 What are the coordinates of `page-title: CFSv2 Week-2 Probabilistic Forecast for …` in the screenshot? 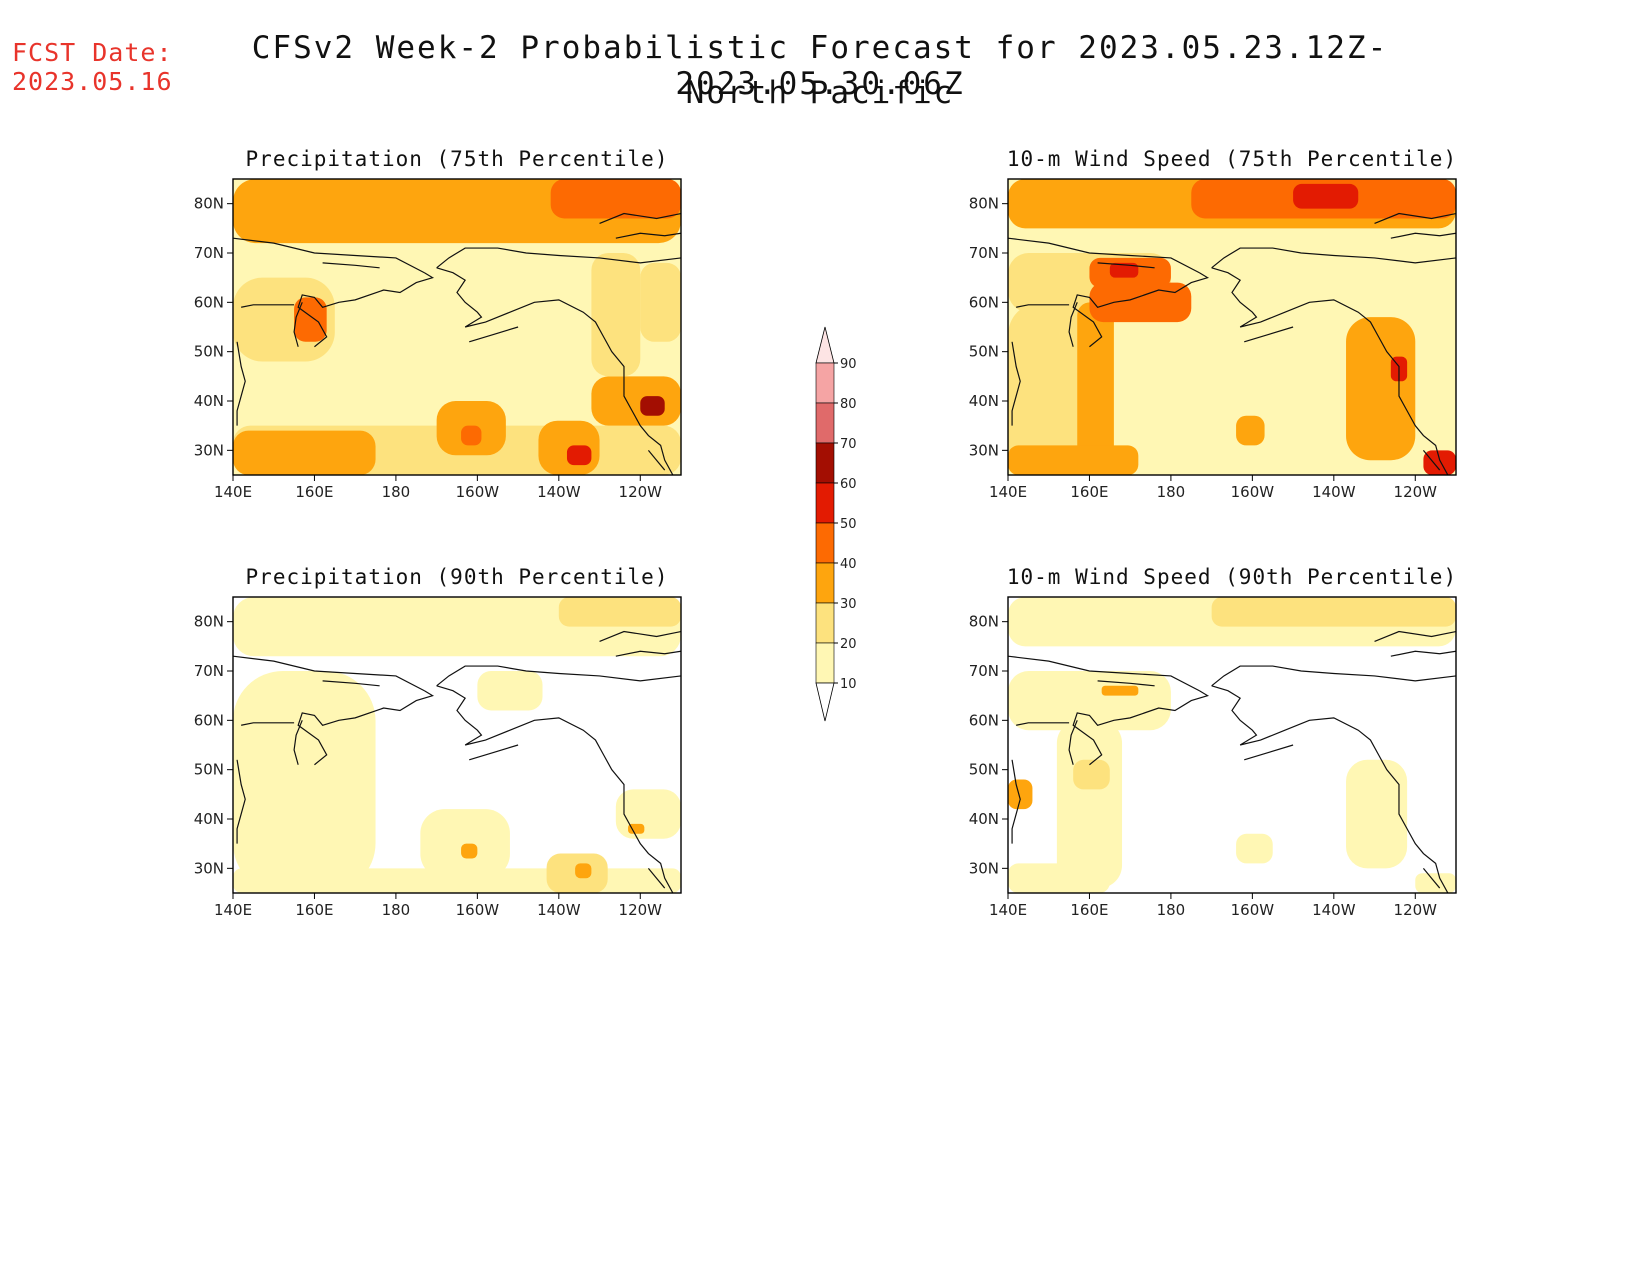 It's located at (820, 66).